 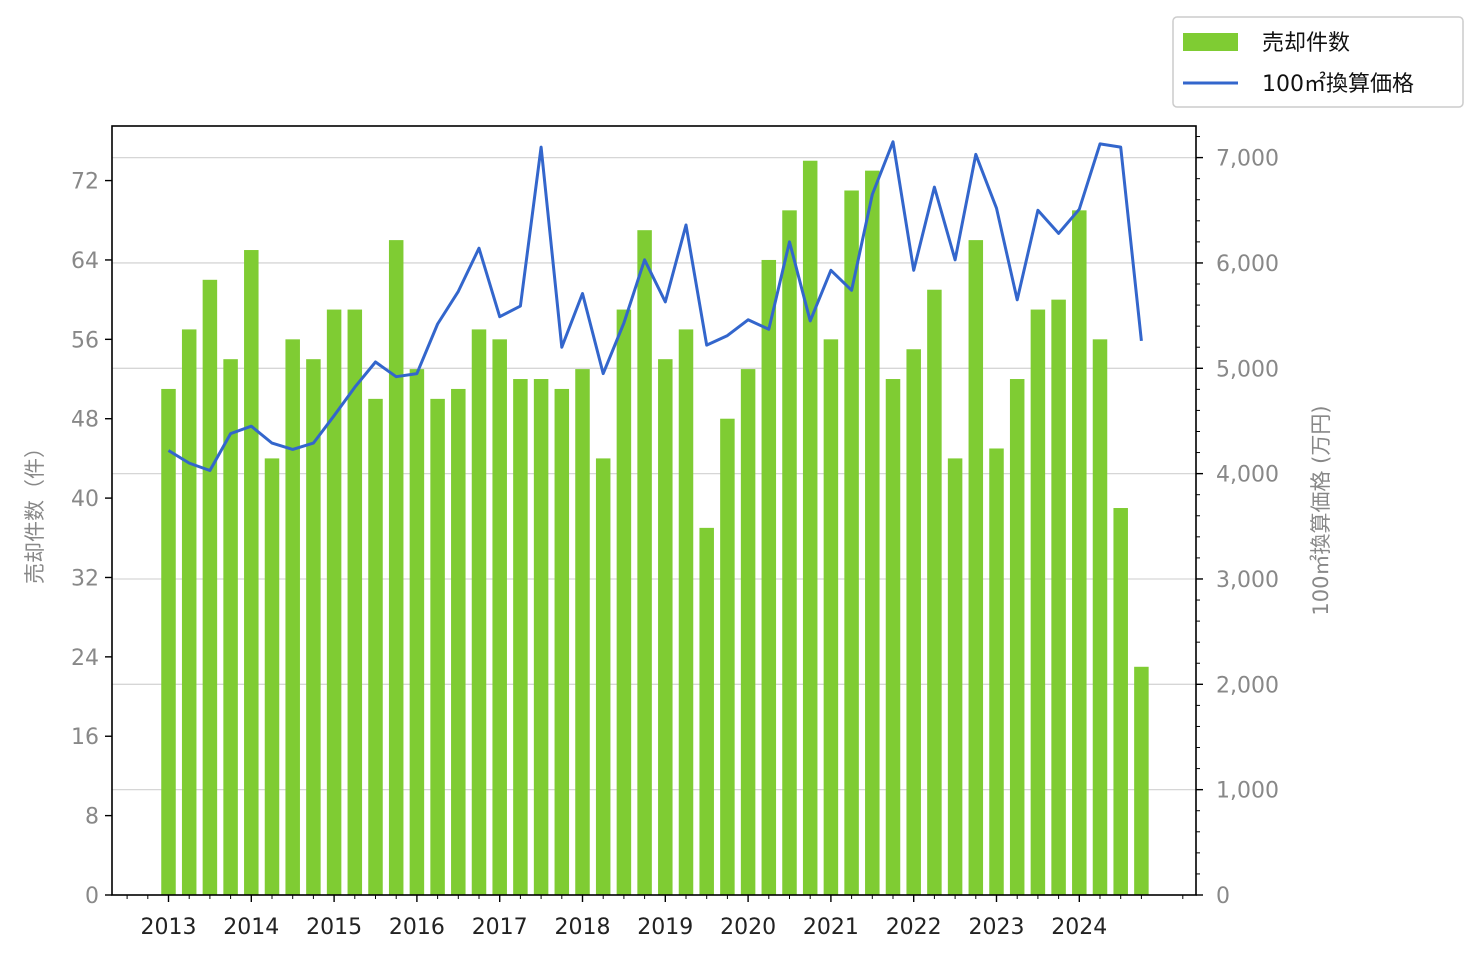 I want to click on left-axis-ticks: 0 8 16 24 32 40 48 56 64 72, so click(x=91, y=539).